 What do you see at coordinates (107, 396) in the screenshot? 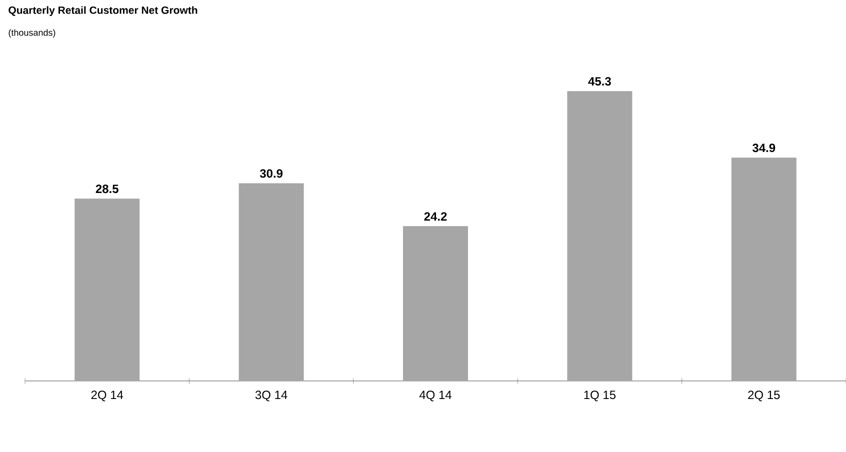
I see `x-tick-label: 2Q 14` at bounding box center [107, 396].